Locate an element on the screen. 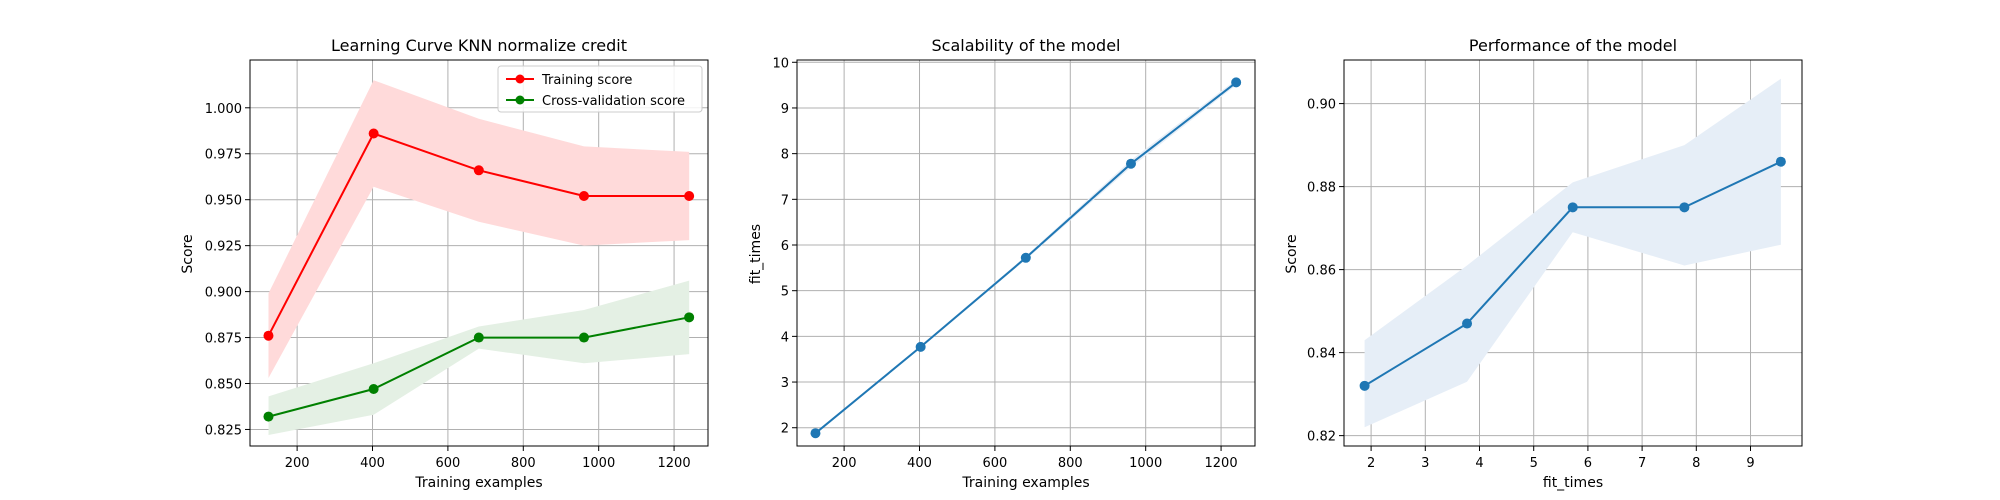  panel-2-ytick-label: 5 is located at coordinates (785, 292).